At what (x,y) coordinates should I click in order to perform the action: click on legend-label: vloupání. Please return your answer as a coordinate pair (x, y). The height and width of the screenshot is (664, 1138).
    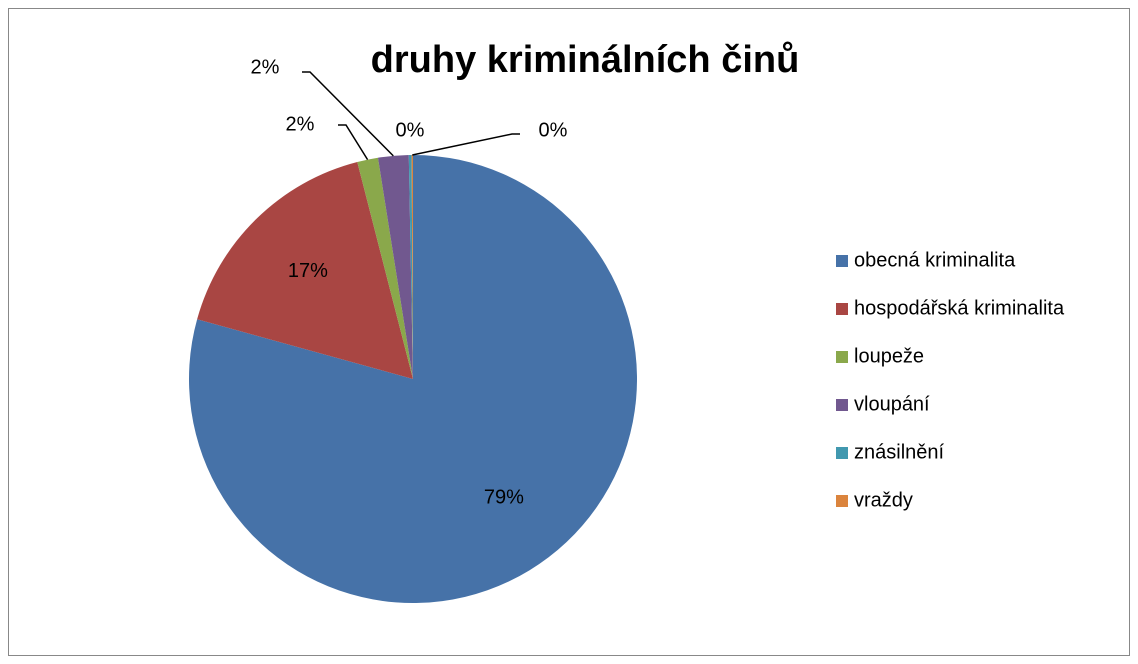
    Looking at the image, I should click on (892, 404).